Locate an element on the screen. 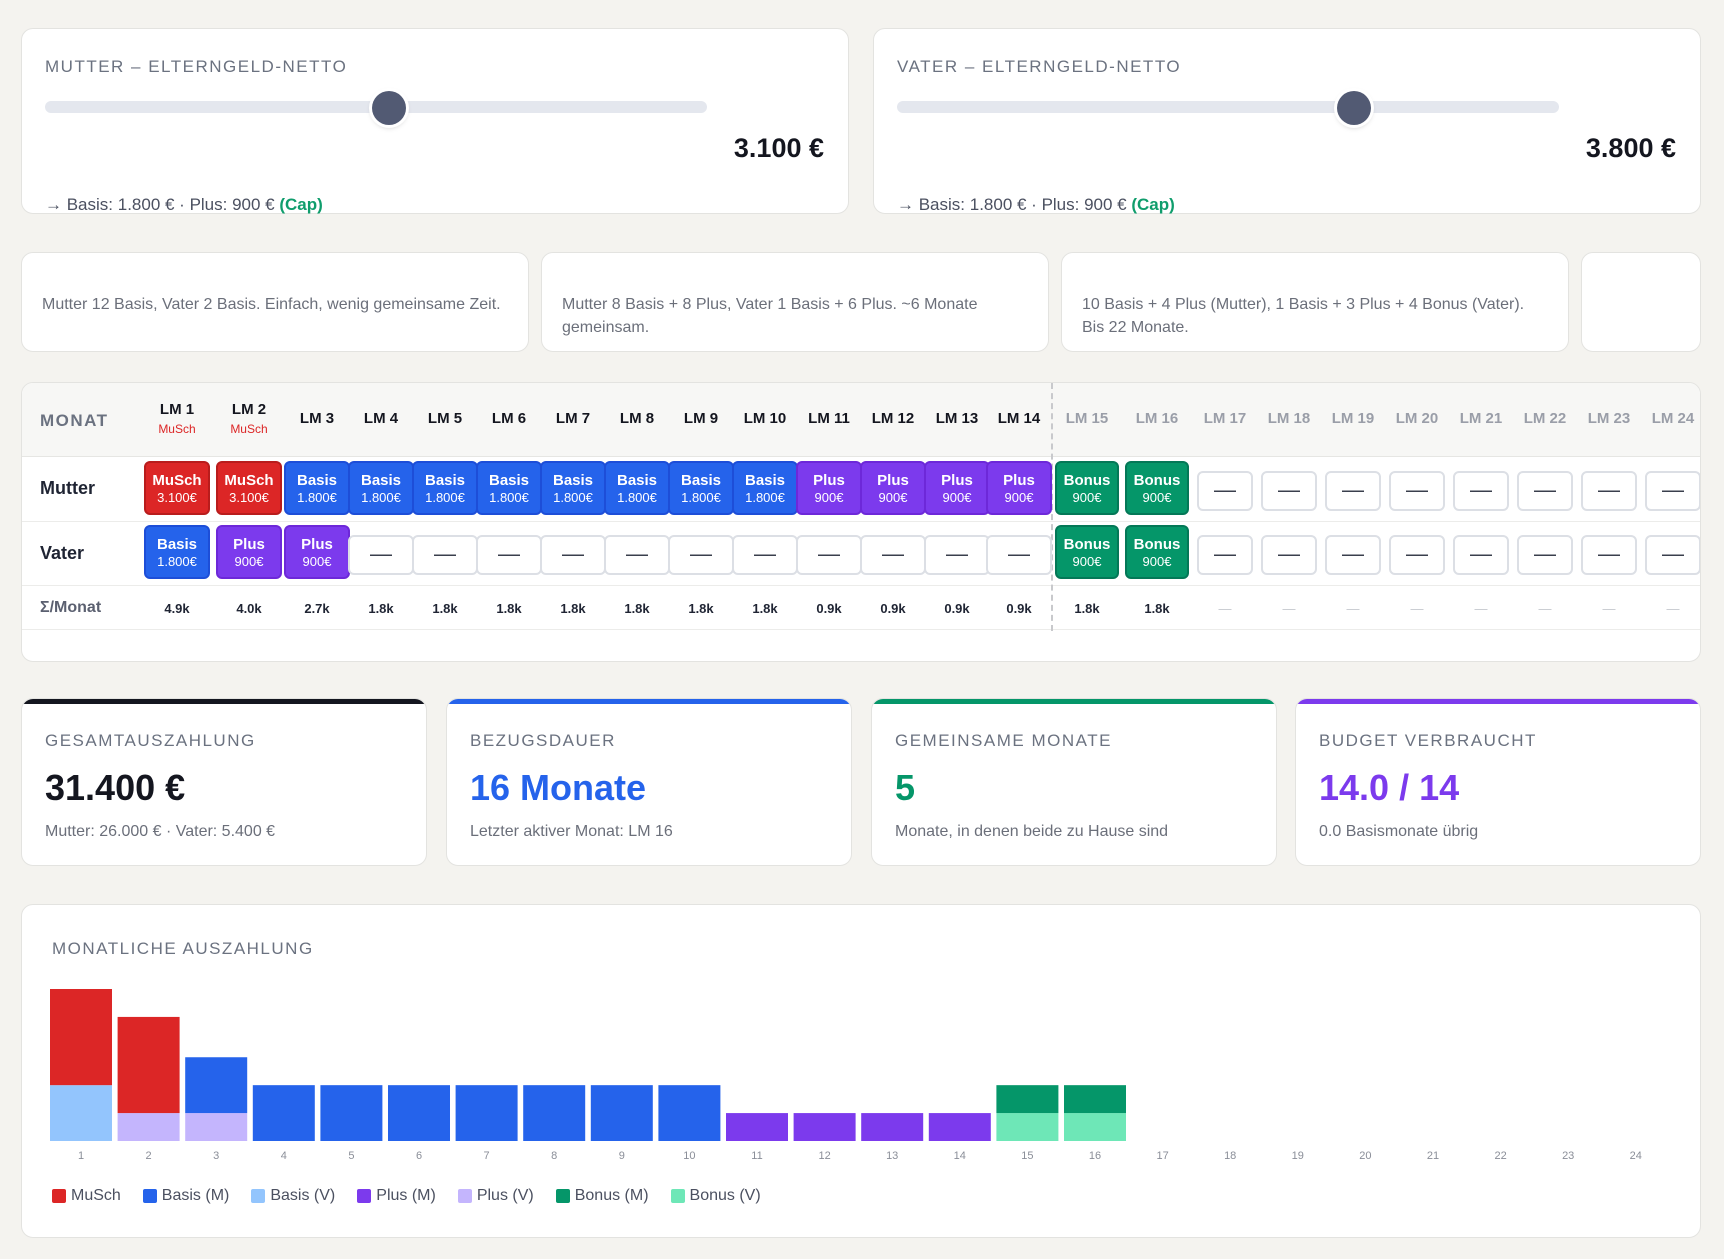 This screenshot has width=1724, height=1259. month-label: LM 15 is located at coordinates (1087, 418).